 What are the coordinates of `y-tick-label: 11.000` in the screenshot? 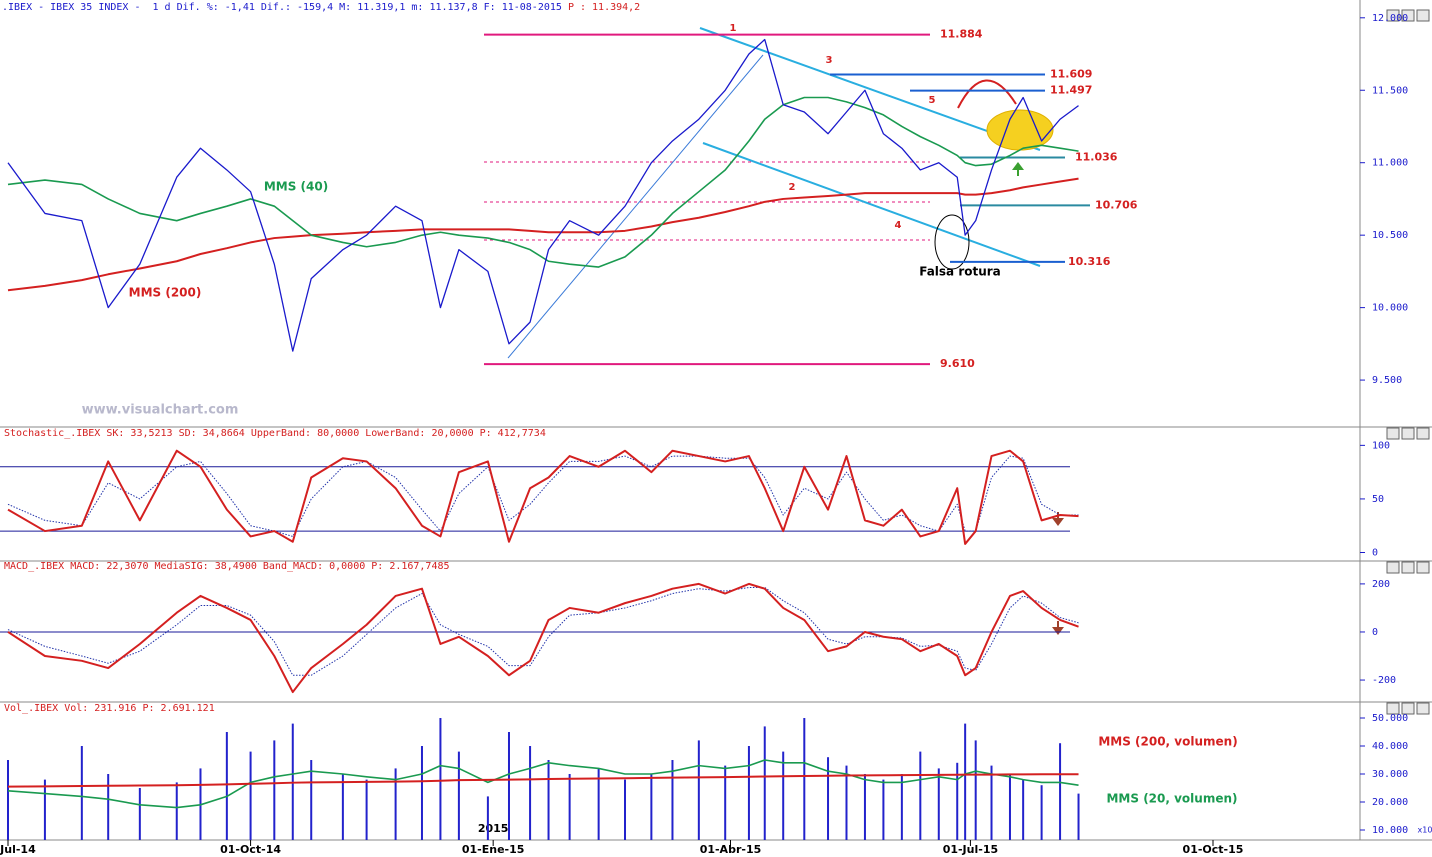 It's located at (1390, 163).